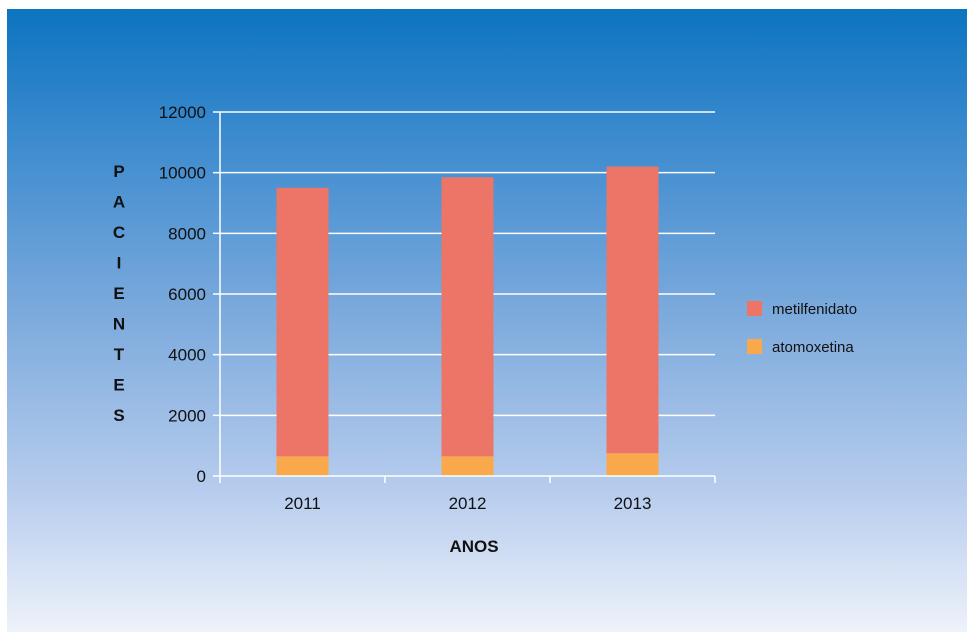 The image size is (970, 635). What do you see at coordinates (187, 355) in the screenshot?
I see `y-tick-label: 4000` at bounding box center [187, 355].